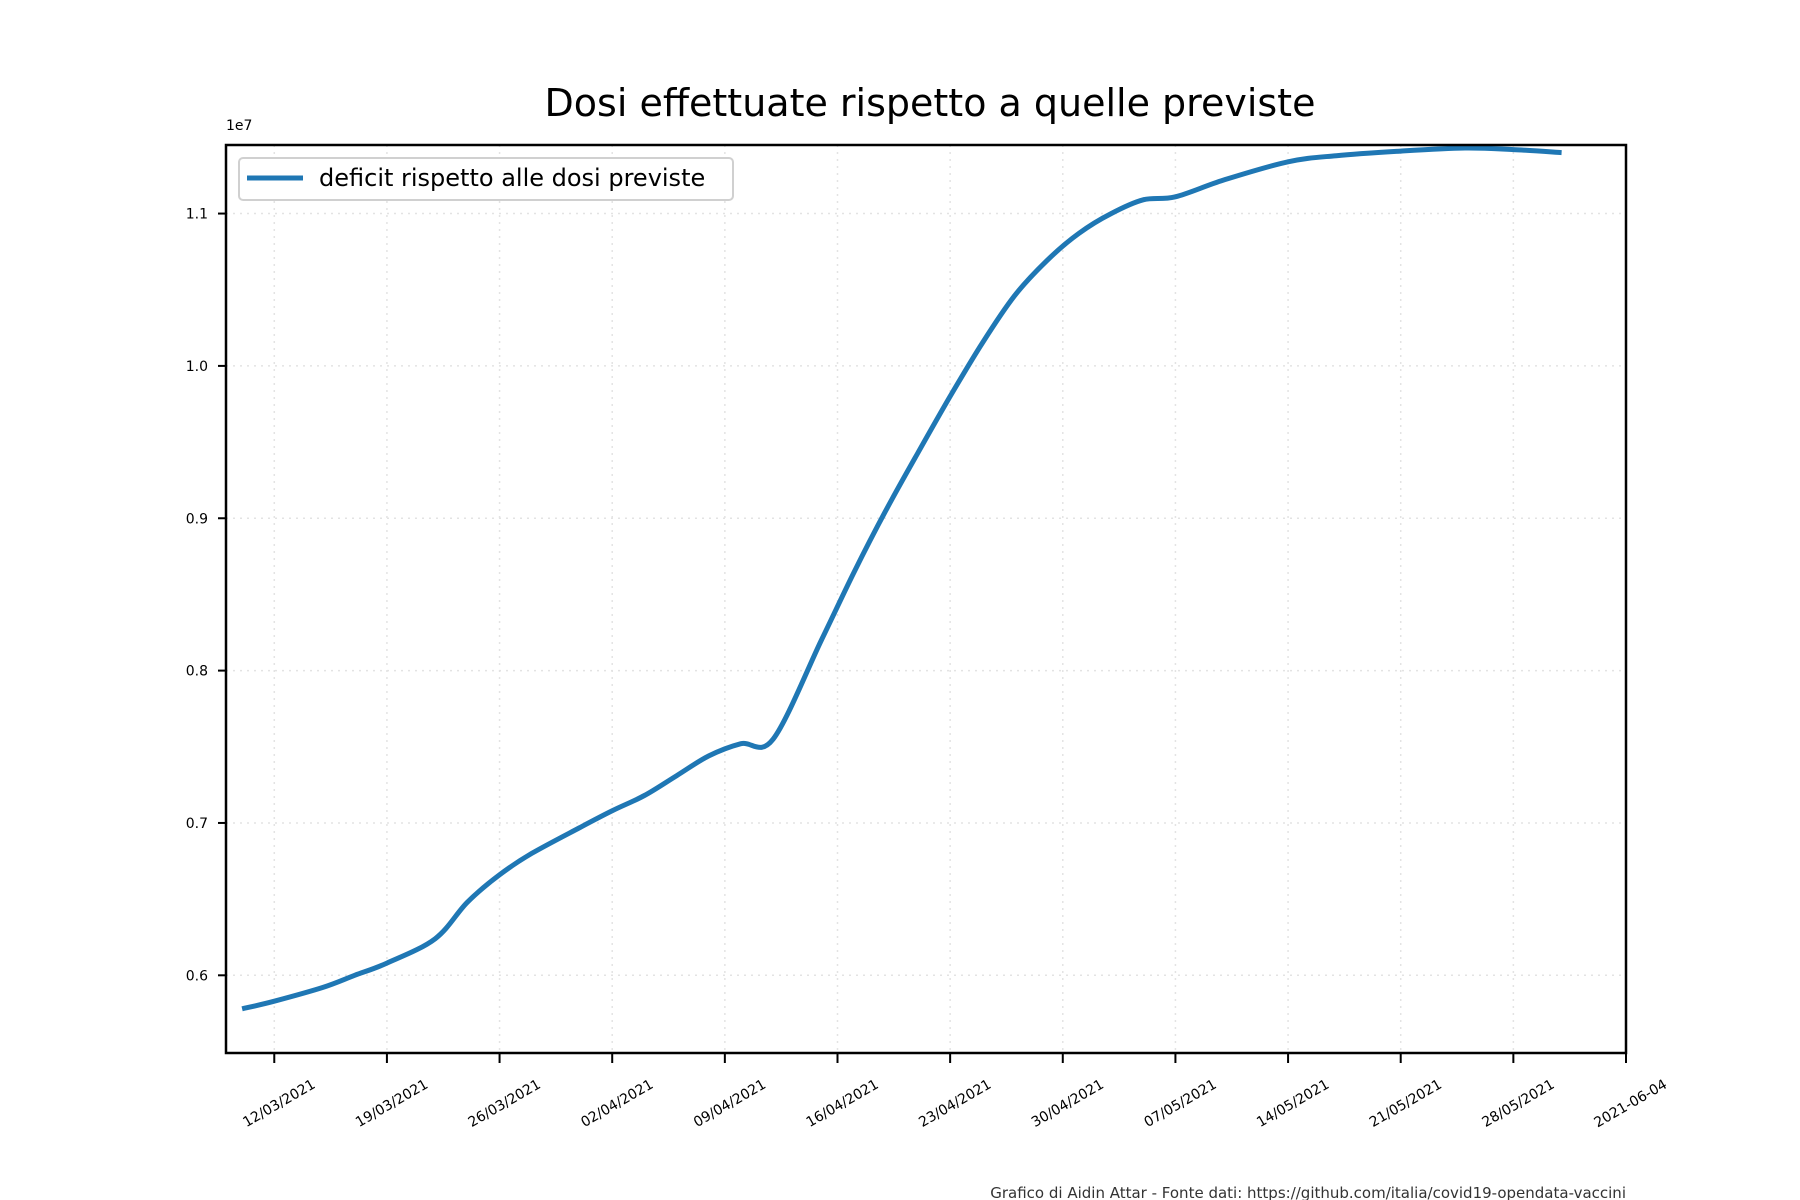 The width and height of the screenshot is (1800, 1200). I want to click on legend-box, so click(486, 179).